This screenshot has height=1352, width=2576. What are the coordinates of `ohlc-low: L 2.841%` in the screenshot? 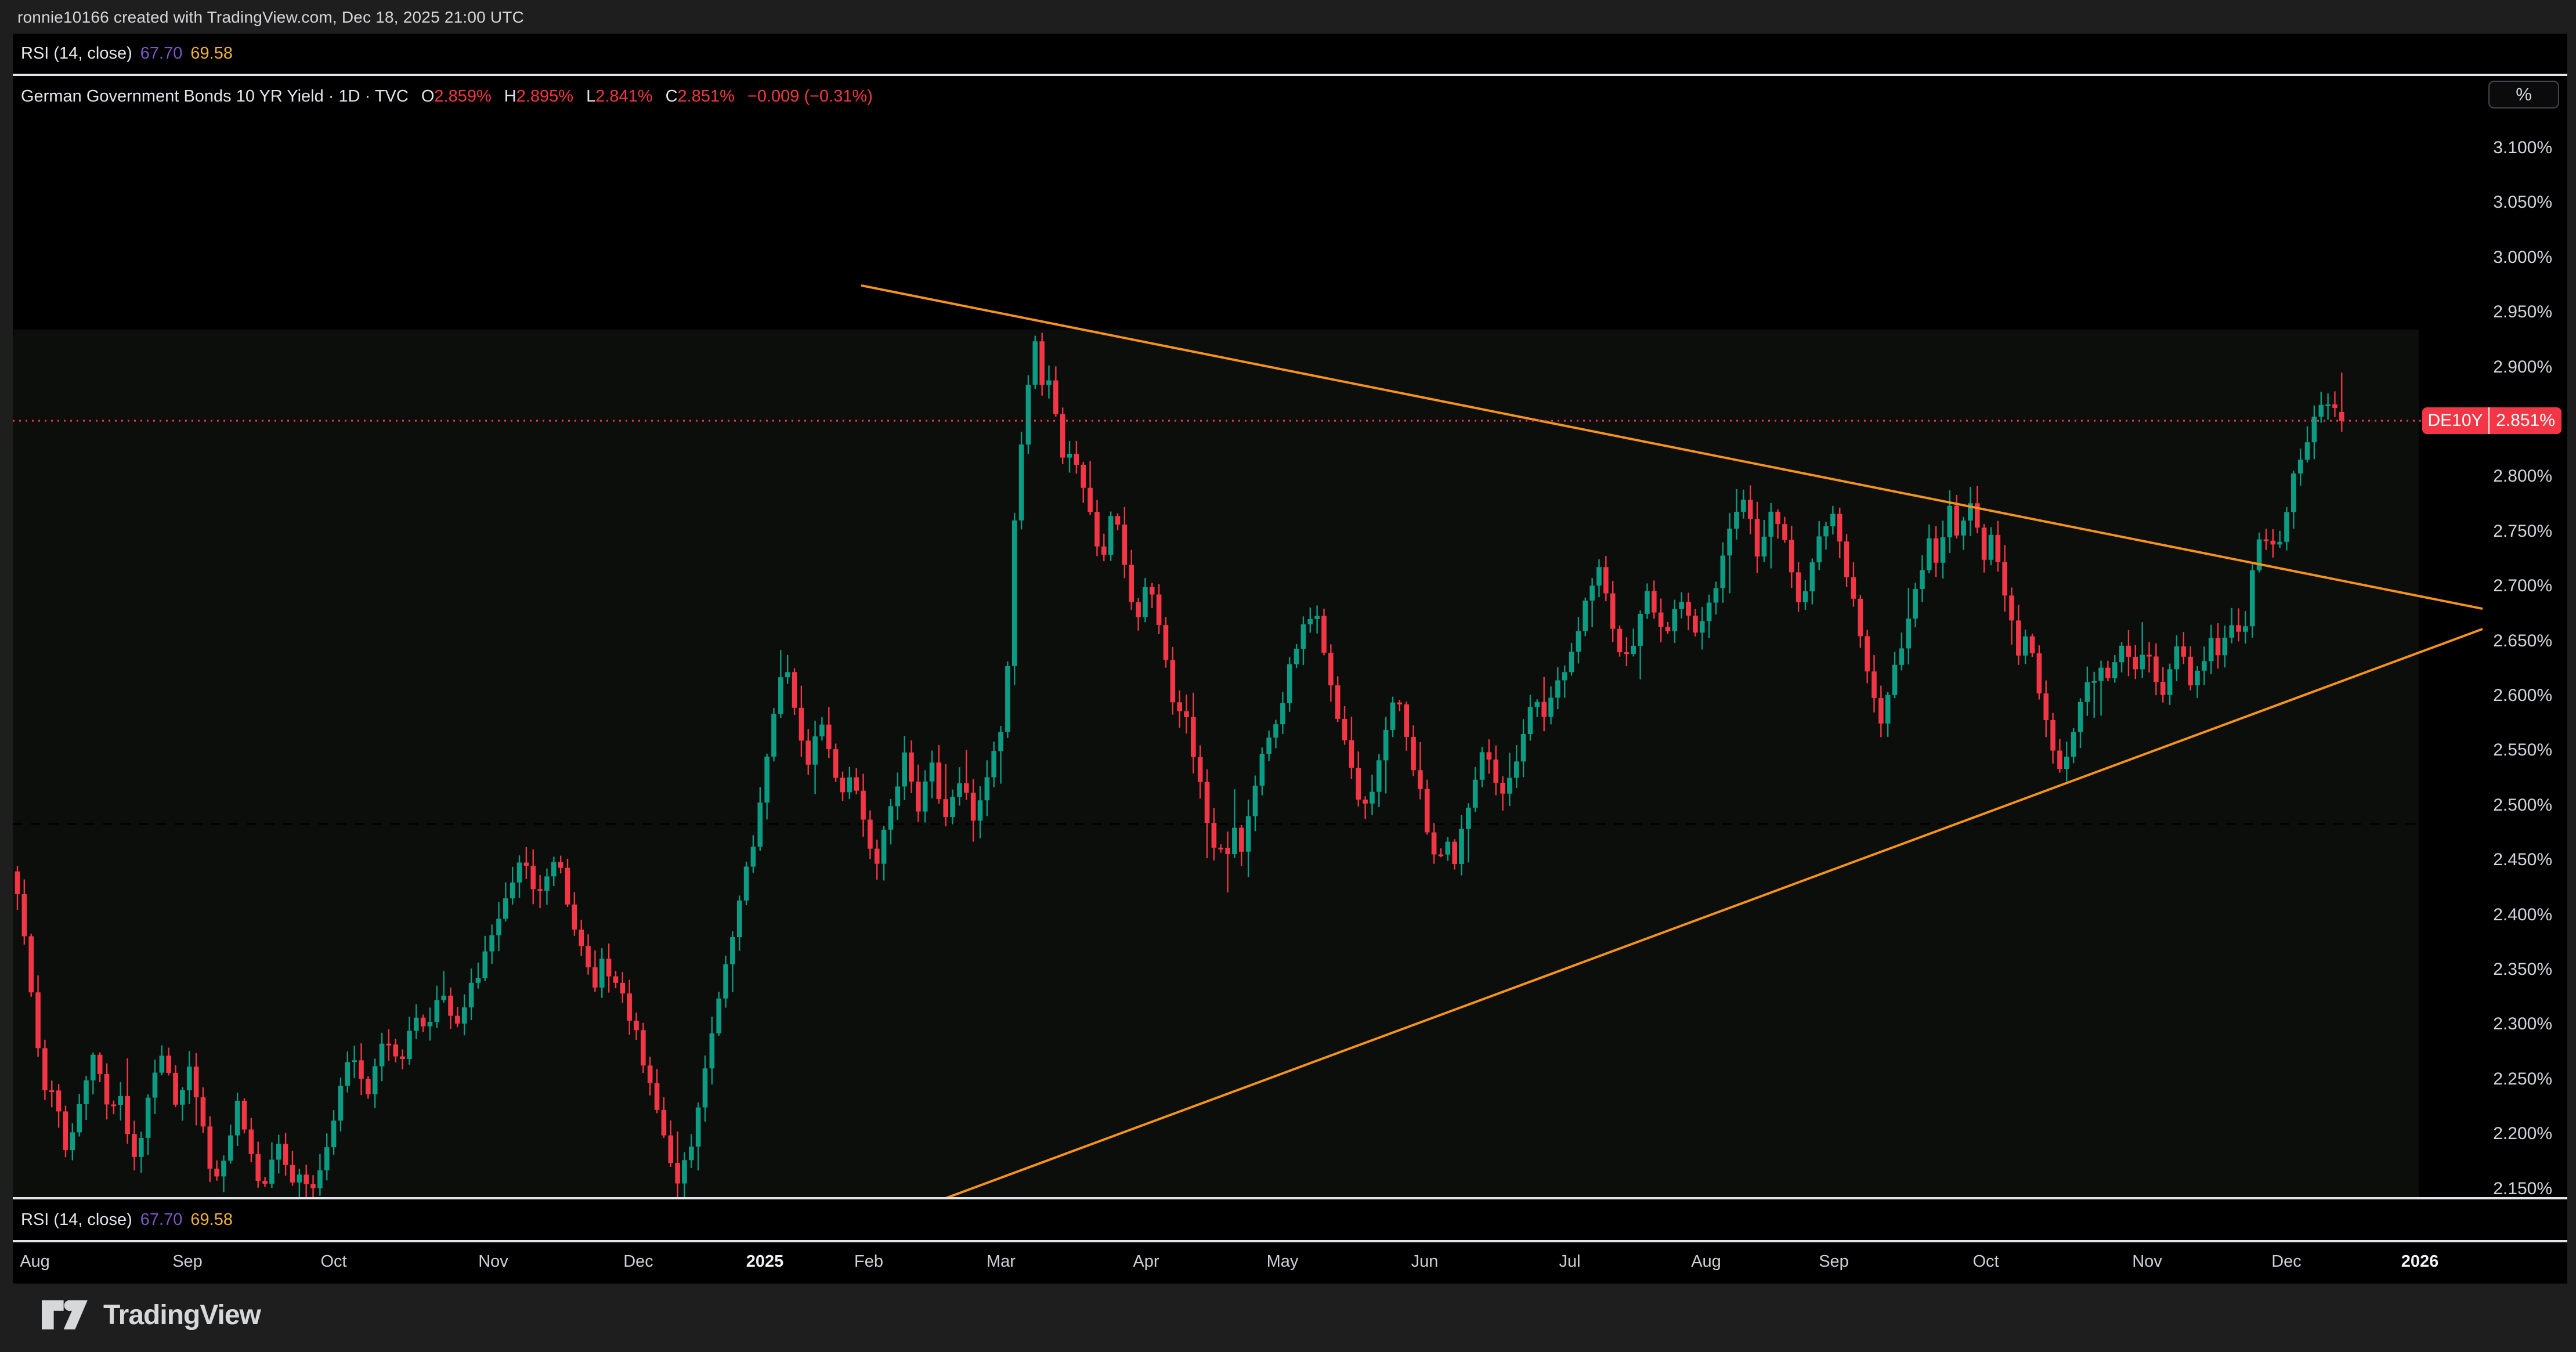 It's located at (619, 96).